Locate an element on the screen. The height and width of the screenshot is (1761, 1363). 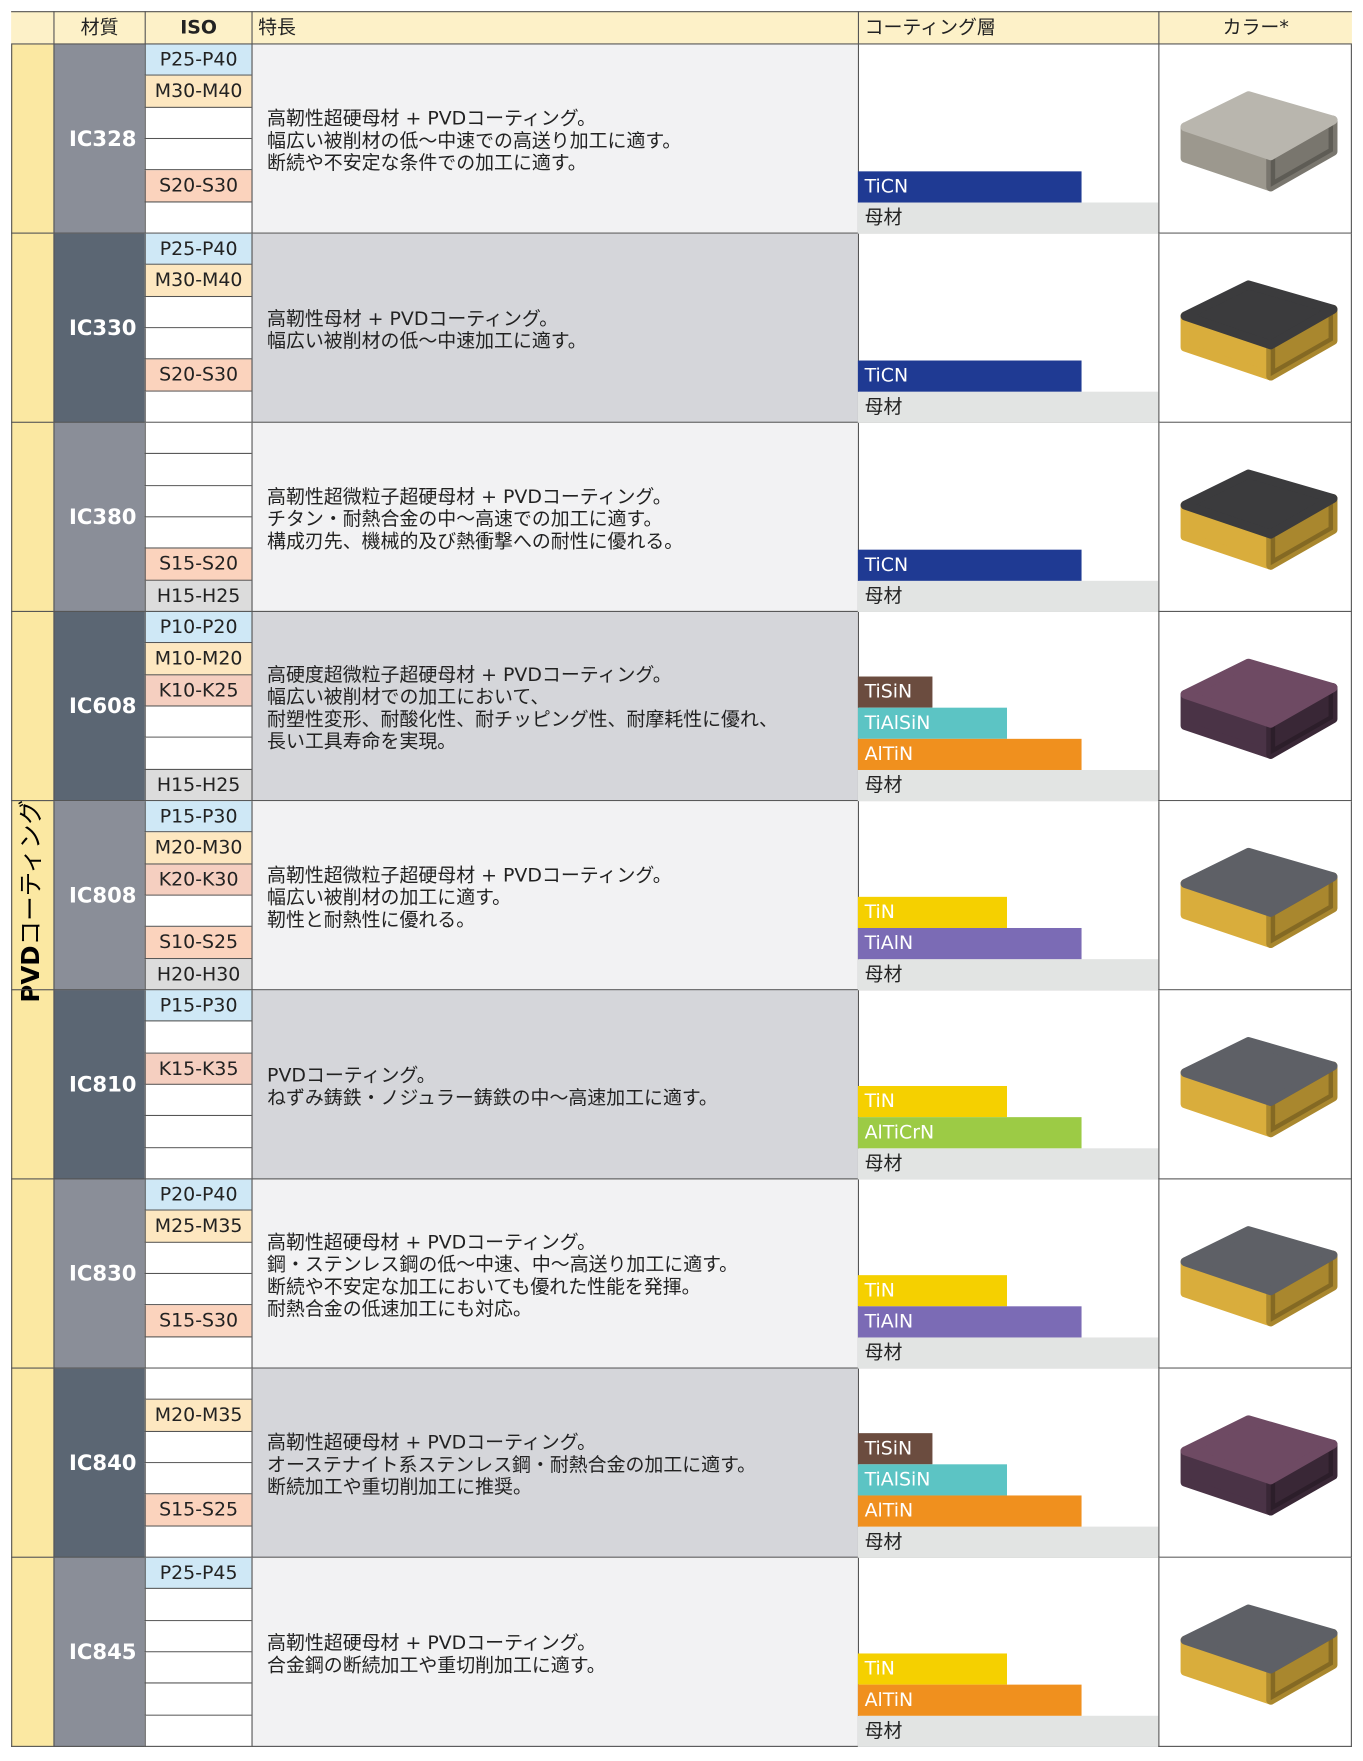
iso-range: M25-M35 is located at coordinates (199, 1226).